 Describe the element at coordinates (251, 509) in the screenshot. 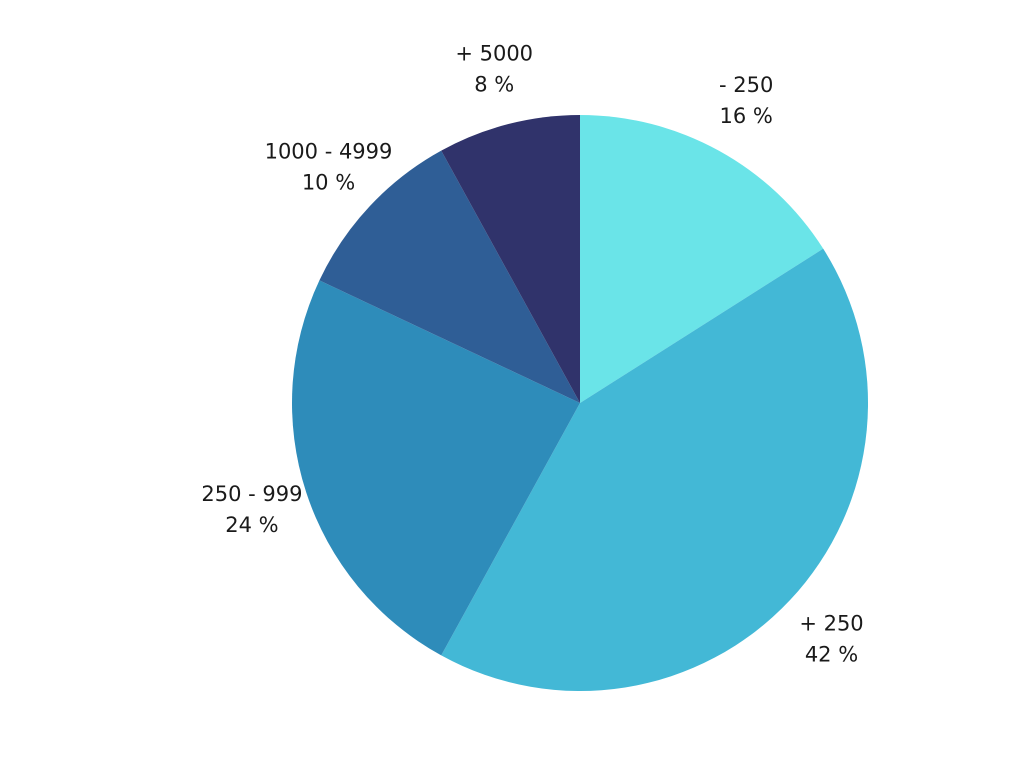

I see `slice-label-group-2: 250 - 999 24 %` at that location.